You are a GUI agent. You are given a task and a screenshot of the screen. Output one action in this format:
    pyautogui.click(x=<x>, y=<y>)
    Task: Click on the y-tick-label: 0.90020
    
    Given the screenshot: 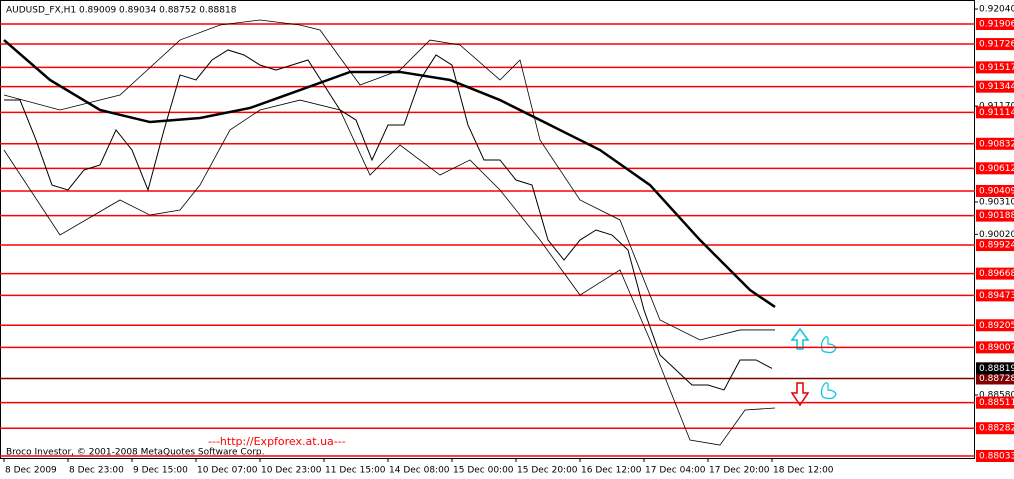 What is the action you would take?
    pyautogui.click(x=996, y=235)
    